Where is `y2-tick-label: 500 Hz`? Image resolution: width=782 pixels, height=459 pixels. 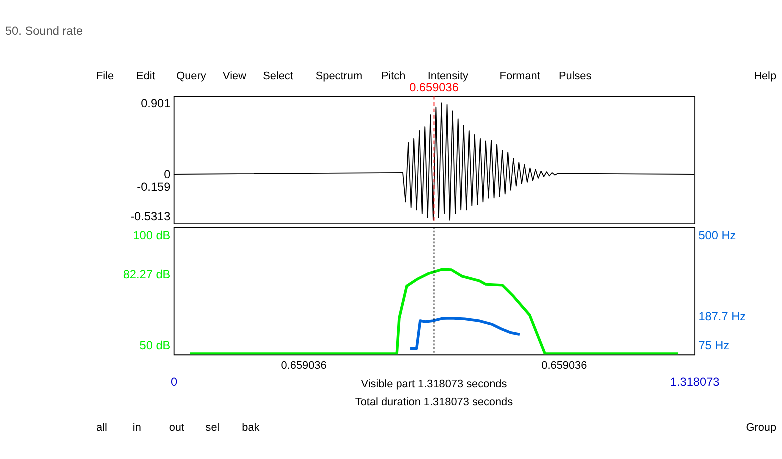
y2-tick-label: 500 Hz is located at coordinates (717, 235).